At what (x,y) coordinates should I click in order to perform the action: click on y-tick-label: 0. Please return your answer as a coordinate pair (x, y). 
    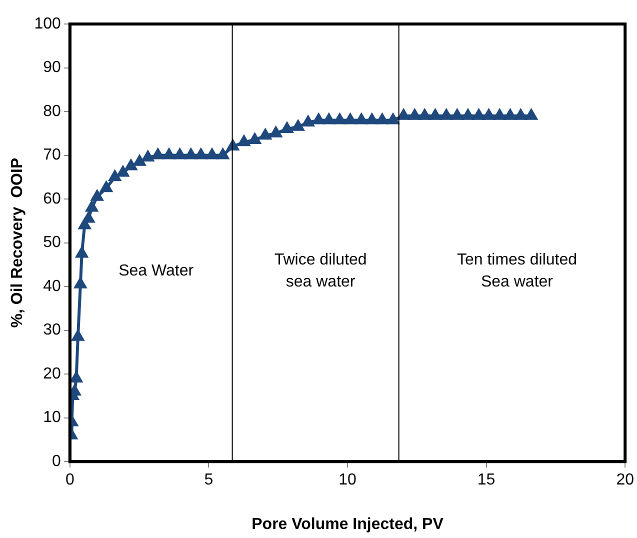
    Looking at the image, I should click on (56, 461).